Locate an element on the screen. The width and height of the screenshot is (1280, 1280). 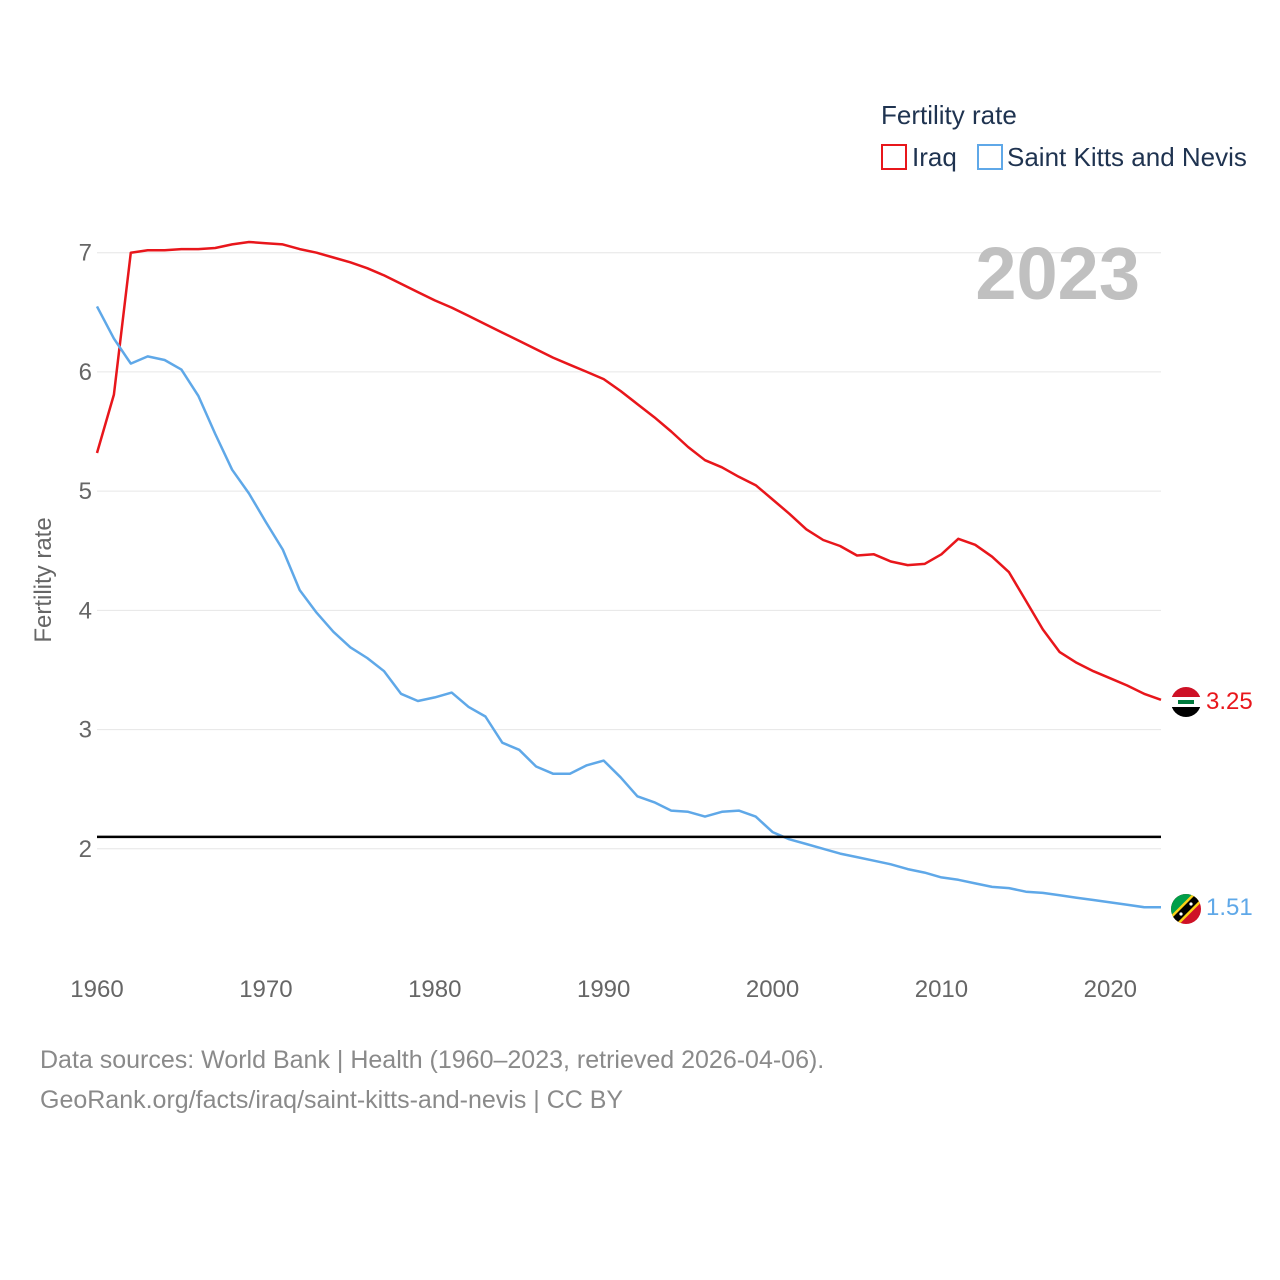
legend-label-saint-kitts-and-nevis: Saint Kitts and Nevis is located at coordinates (1127, 157).